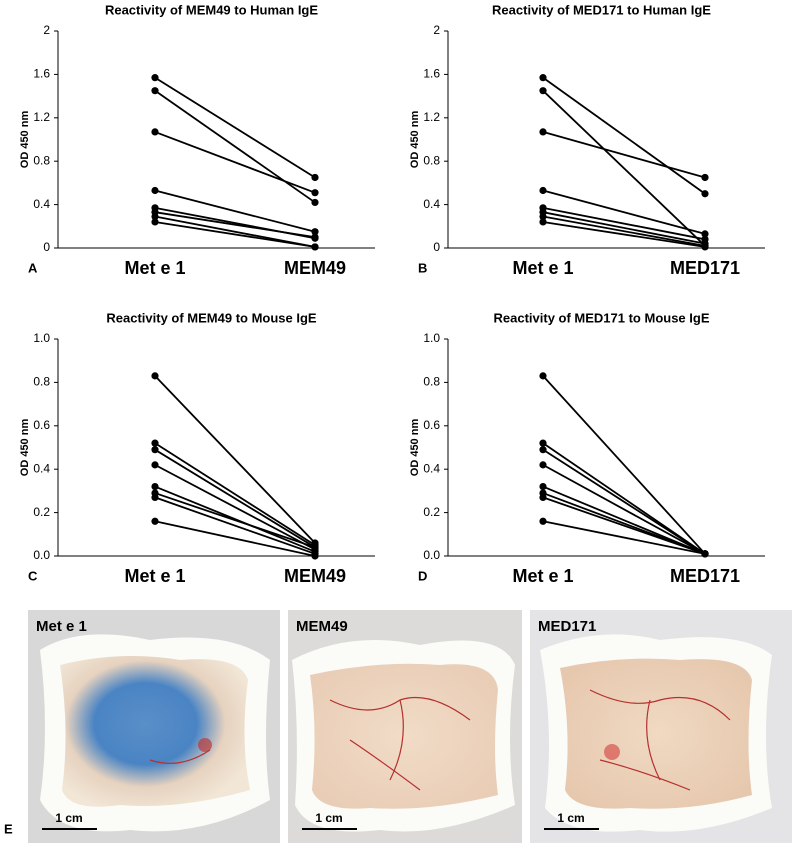  Describe the element at coordinates (61, 626) in the screenshot. I see `photo-label: Met e 1` at that location.